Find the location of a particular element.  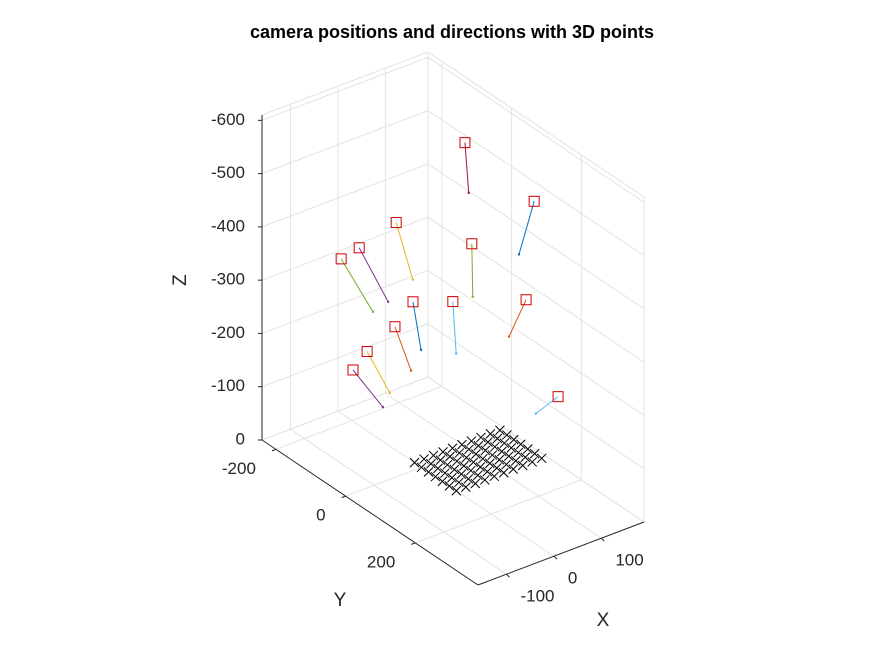

z-tick-label: -400 is located at coordinates (228, 225).